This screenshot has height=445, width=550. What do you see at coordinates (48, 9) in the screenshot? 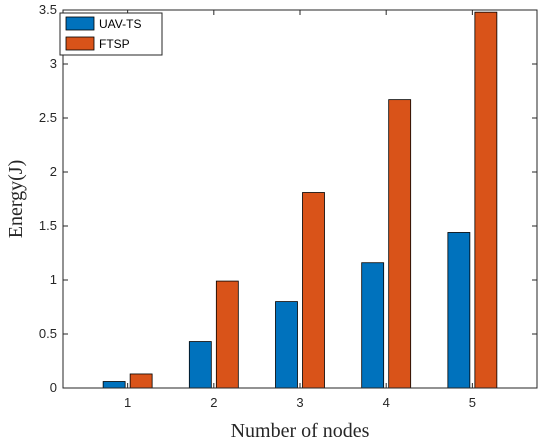
I see `y-tick-label: 3.5` at bounding box center [48, 9].